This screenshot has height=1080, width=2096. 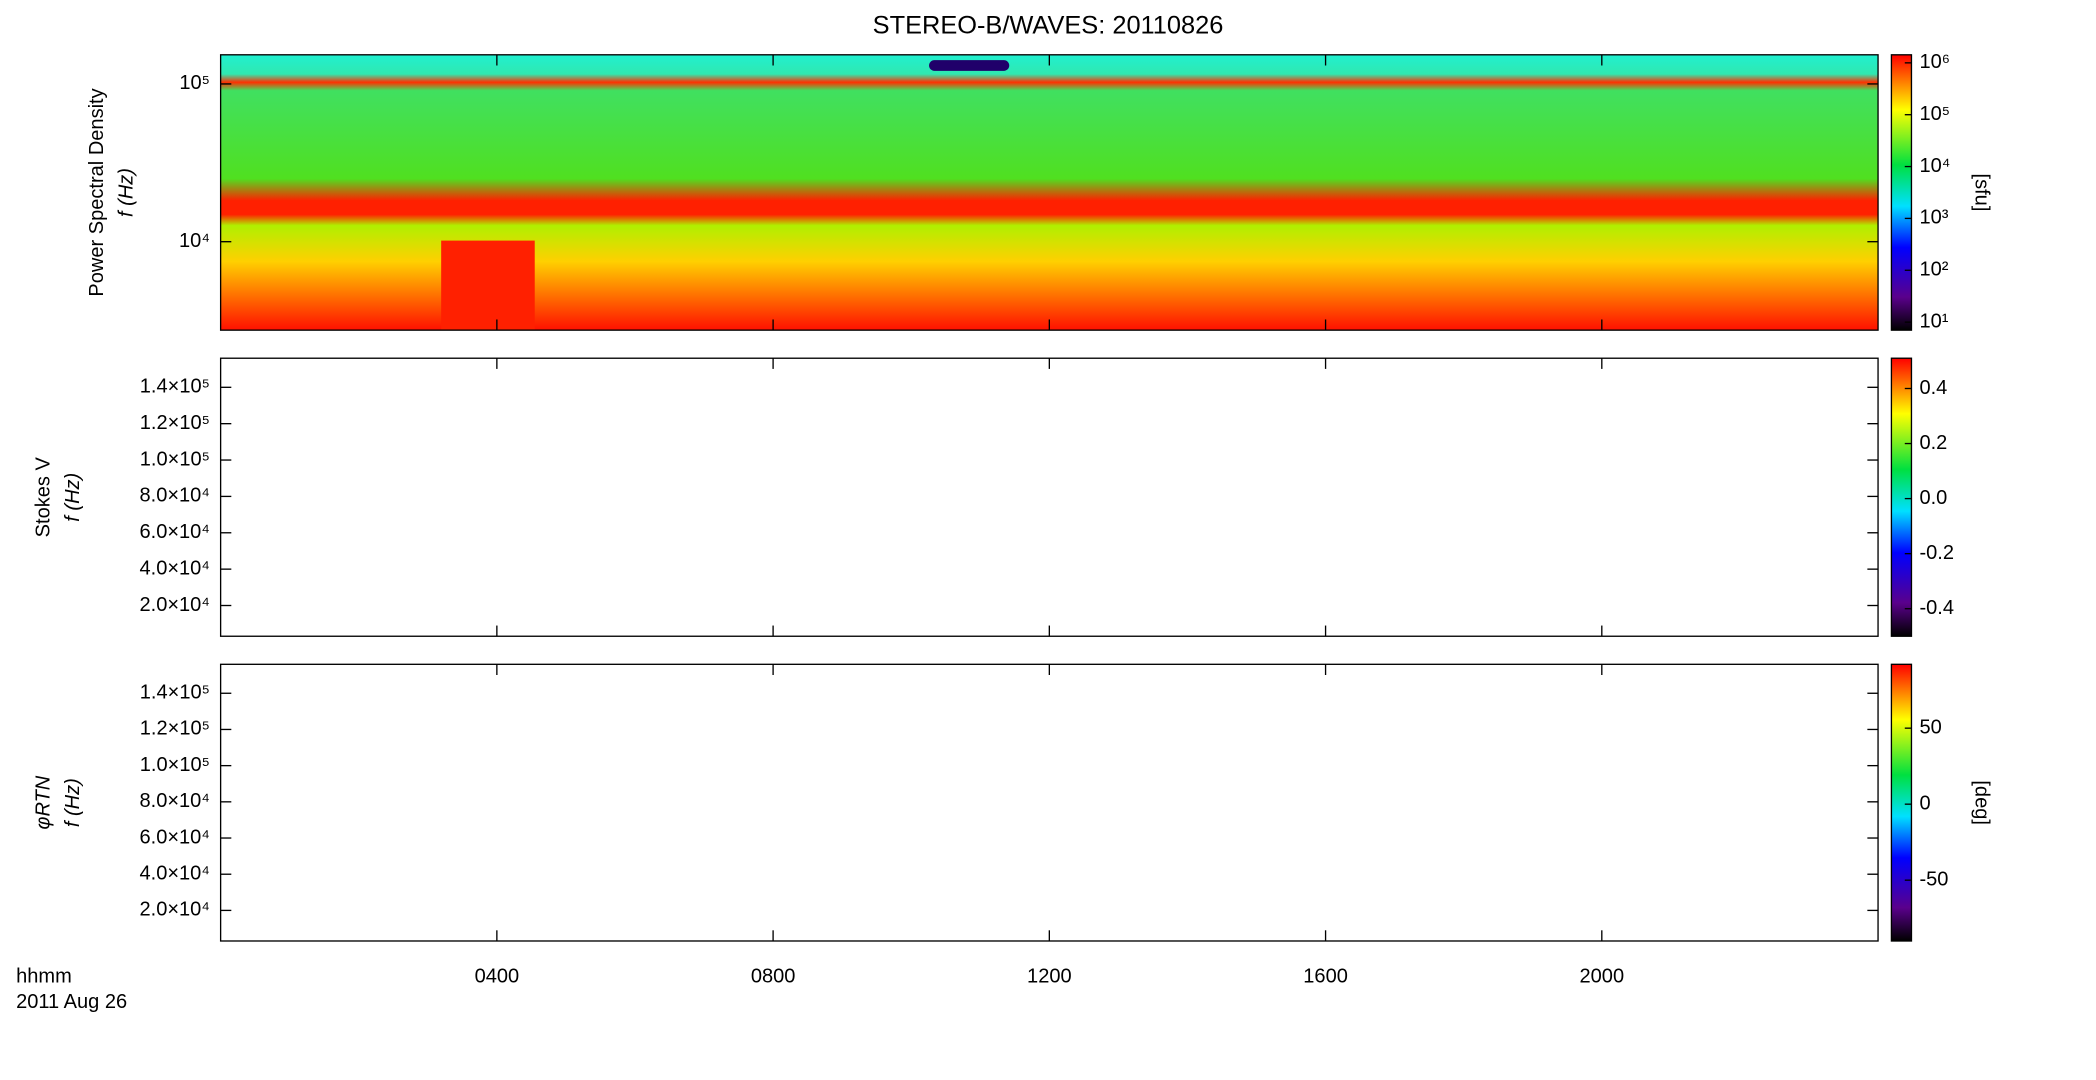 I want to click on colorbar-tick-label: 10⁴, so click(x=1934, y=166).